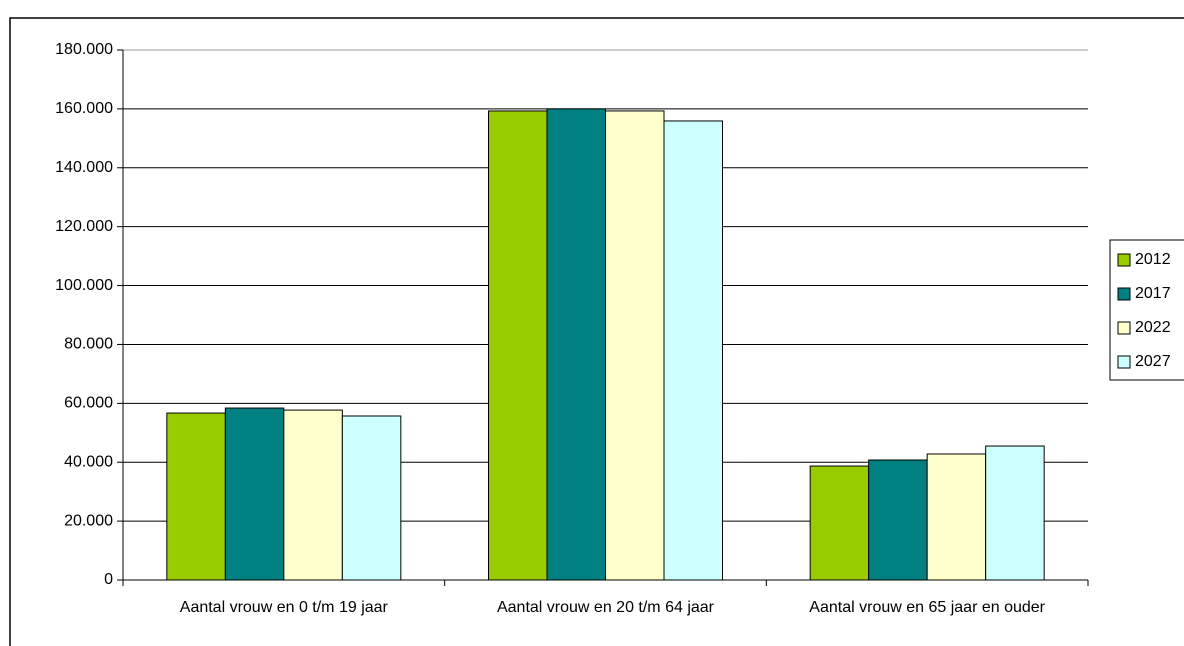 The height and width of the screenshot is (646, 1184). Describe the element at coordinates (1153, 293) in the screenshot. I see `legend-label: 2017` at that location.